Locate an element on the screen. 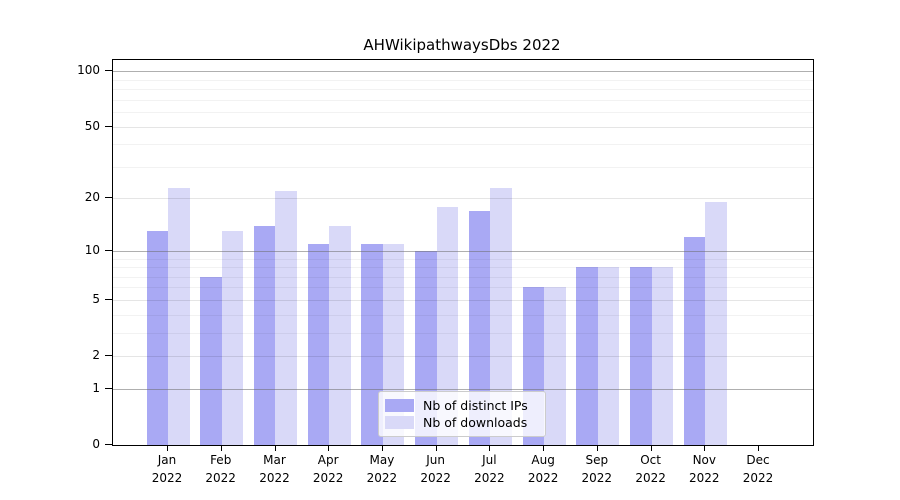  xtick-mark-mar is located at coordinates (275, 448).